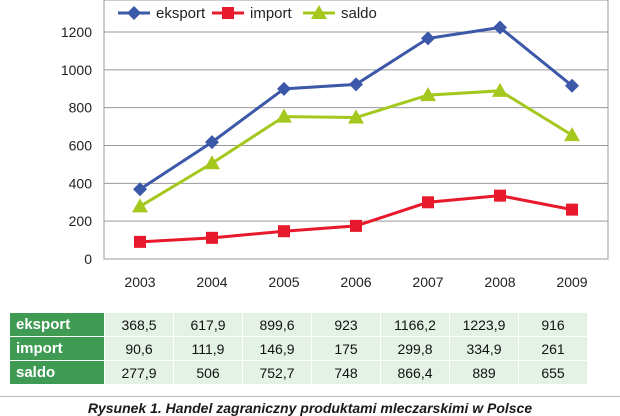 The height and width of the screenshot is (416, 620). What do you see at coordinates (415, 324) in the screenshot?
I see `table-cell: 1166,2` at bounding box center [415, 324].